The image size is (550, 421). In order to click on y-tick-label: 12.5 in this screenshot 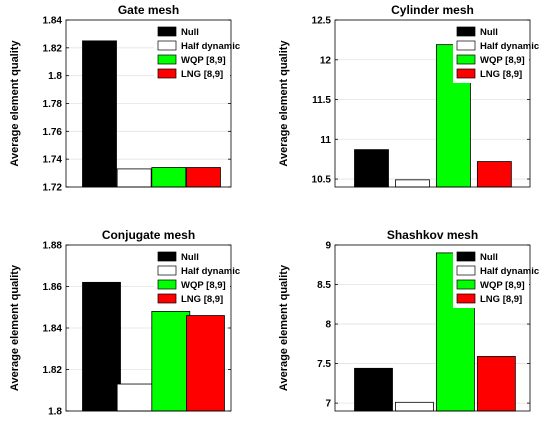, I will do `click(322, 21)`.